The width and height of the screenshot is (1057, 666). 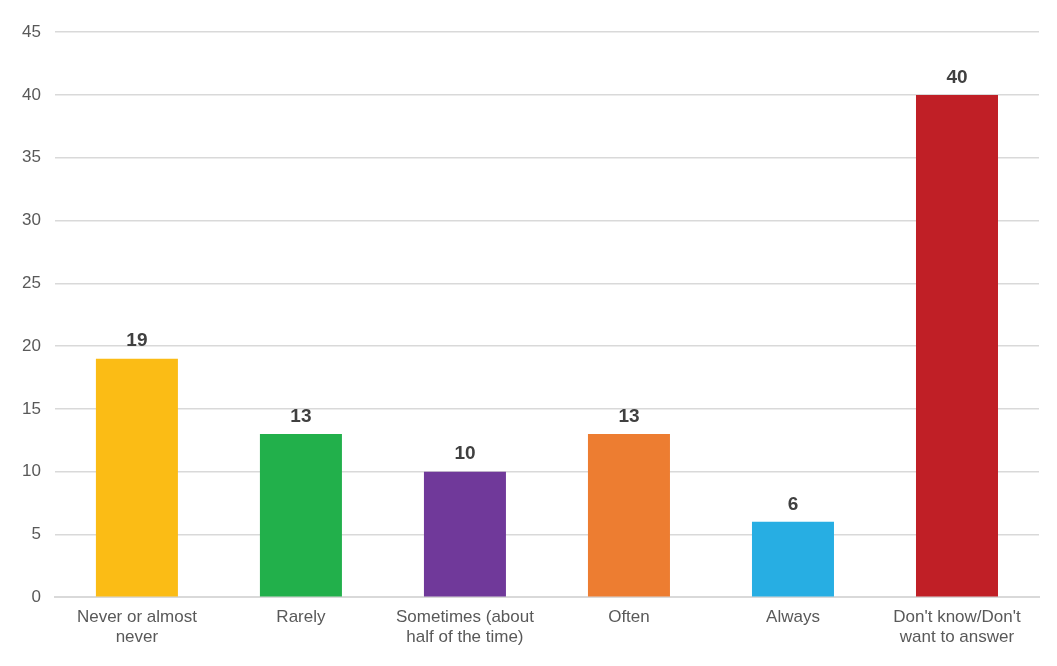 I want to click on x-tick-label: Don't know/Don't want to answer, so click(x=957, y=627).